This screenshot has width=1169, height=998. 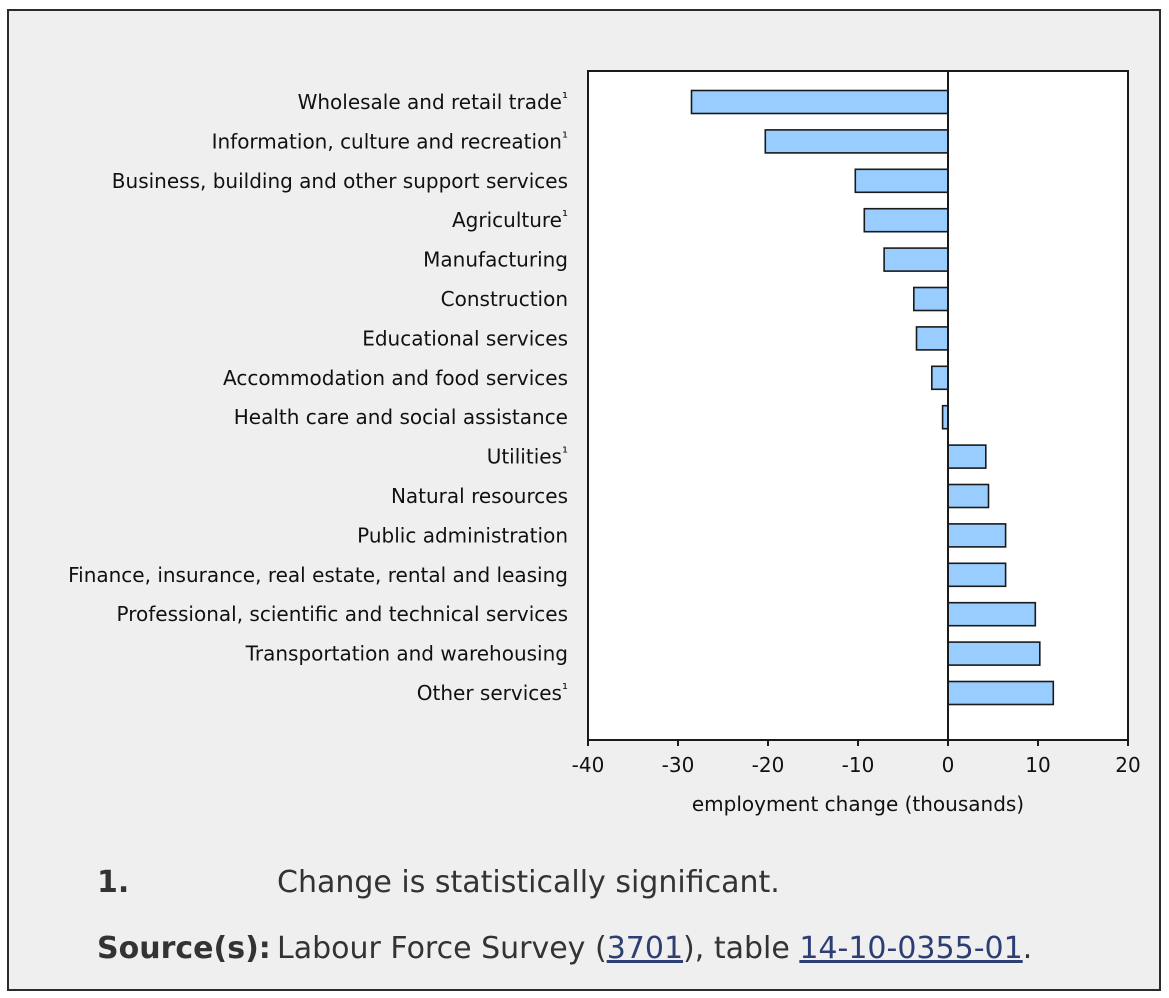 I want to click on category-name: Other services, so click(x=489, y=693).